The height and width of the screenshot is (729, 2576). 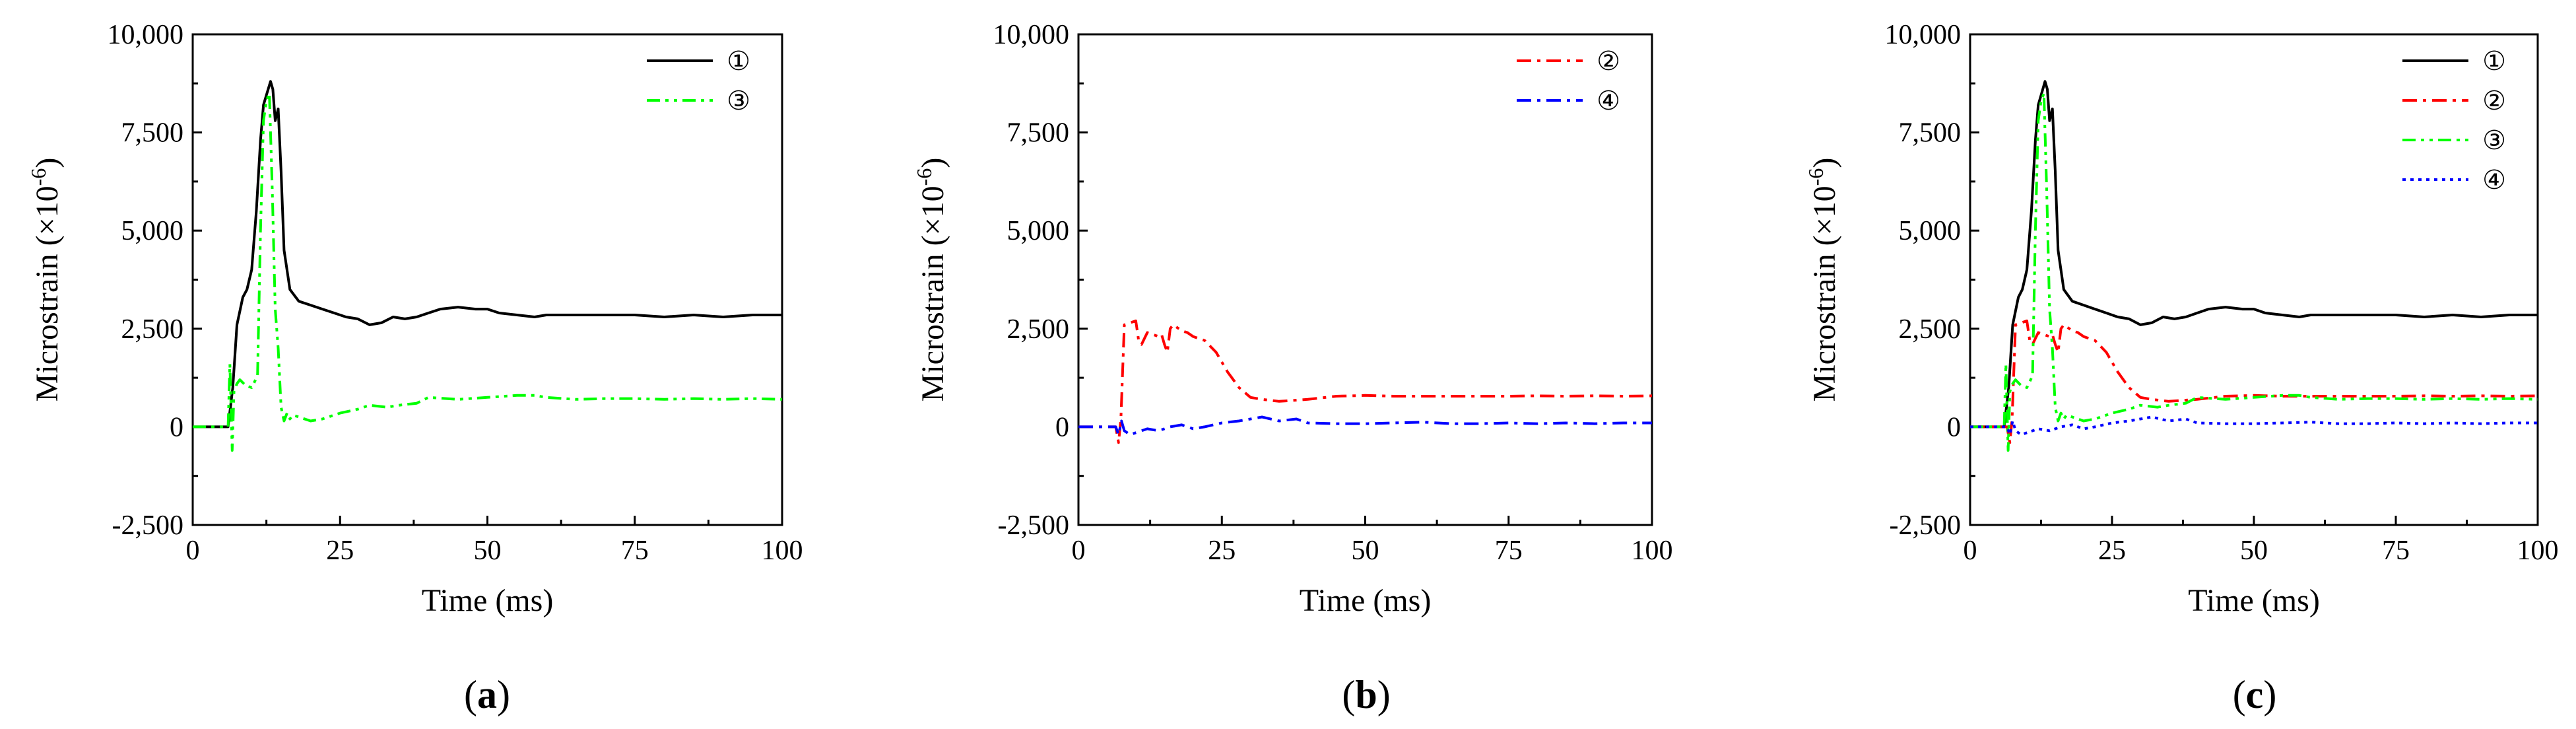 What do you see at coordinates (1568, 81) in the screenshot?
I see `legend: ②④` at bounding box center [1568, 81].